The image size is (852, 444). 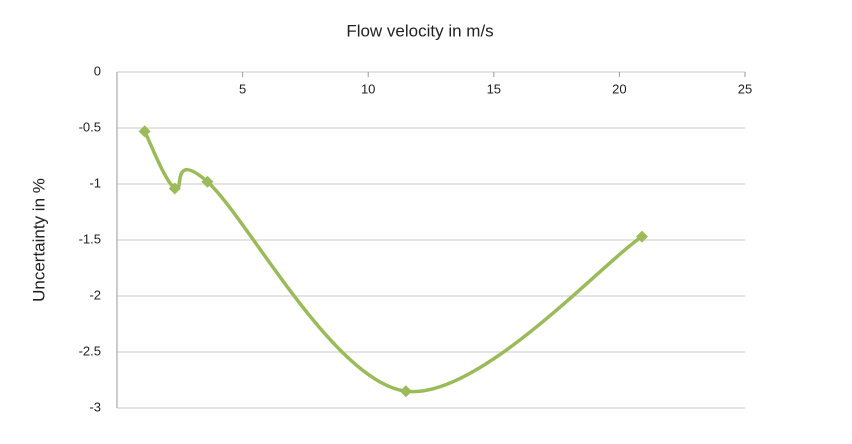 What do you see at coordinates (38, 240) in the screenshot?
I see `y-axis-title: Uncertainty in %` at bounding box center [38, 240].